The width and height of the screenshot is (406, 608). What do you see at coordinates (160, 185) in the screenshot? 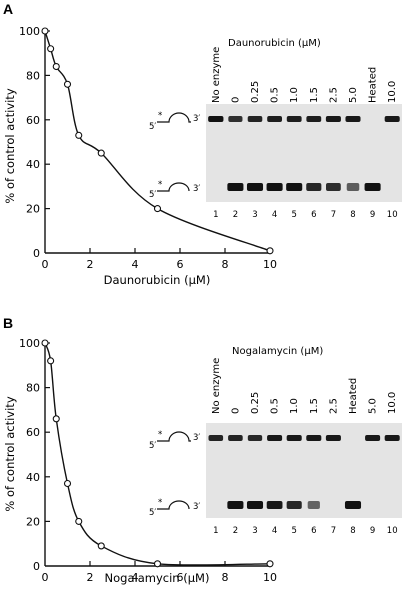
I see `label-star-lower-a: *` at bounding box center [160, 185].